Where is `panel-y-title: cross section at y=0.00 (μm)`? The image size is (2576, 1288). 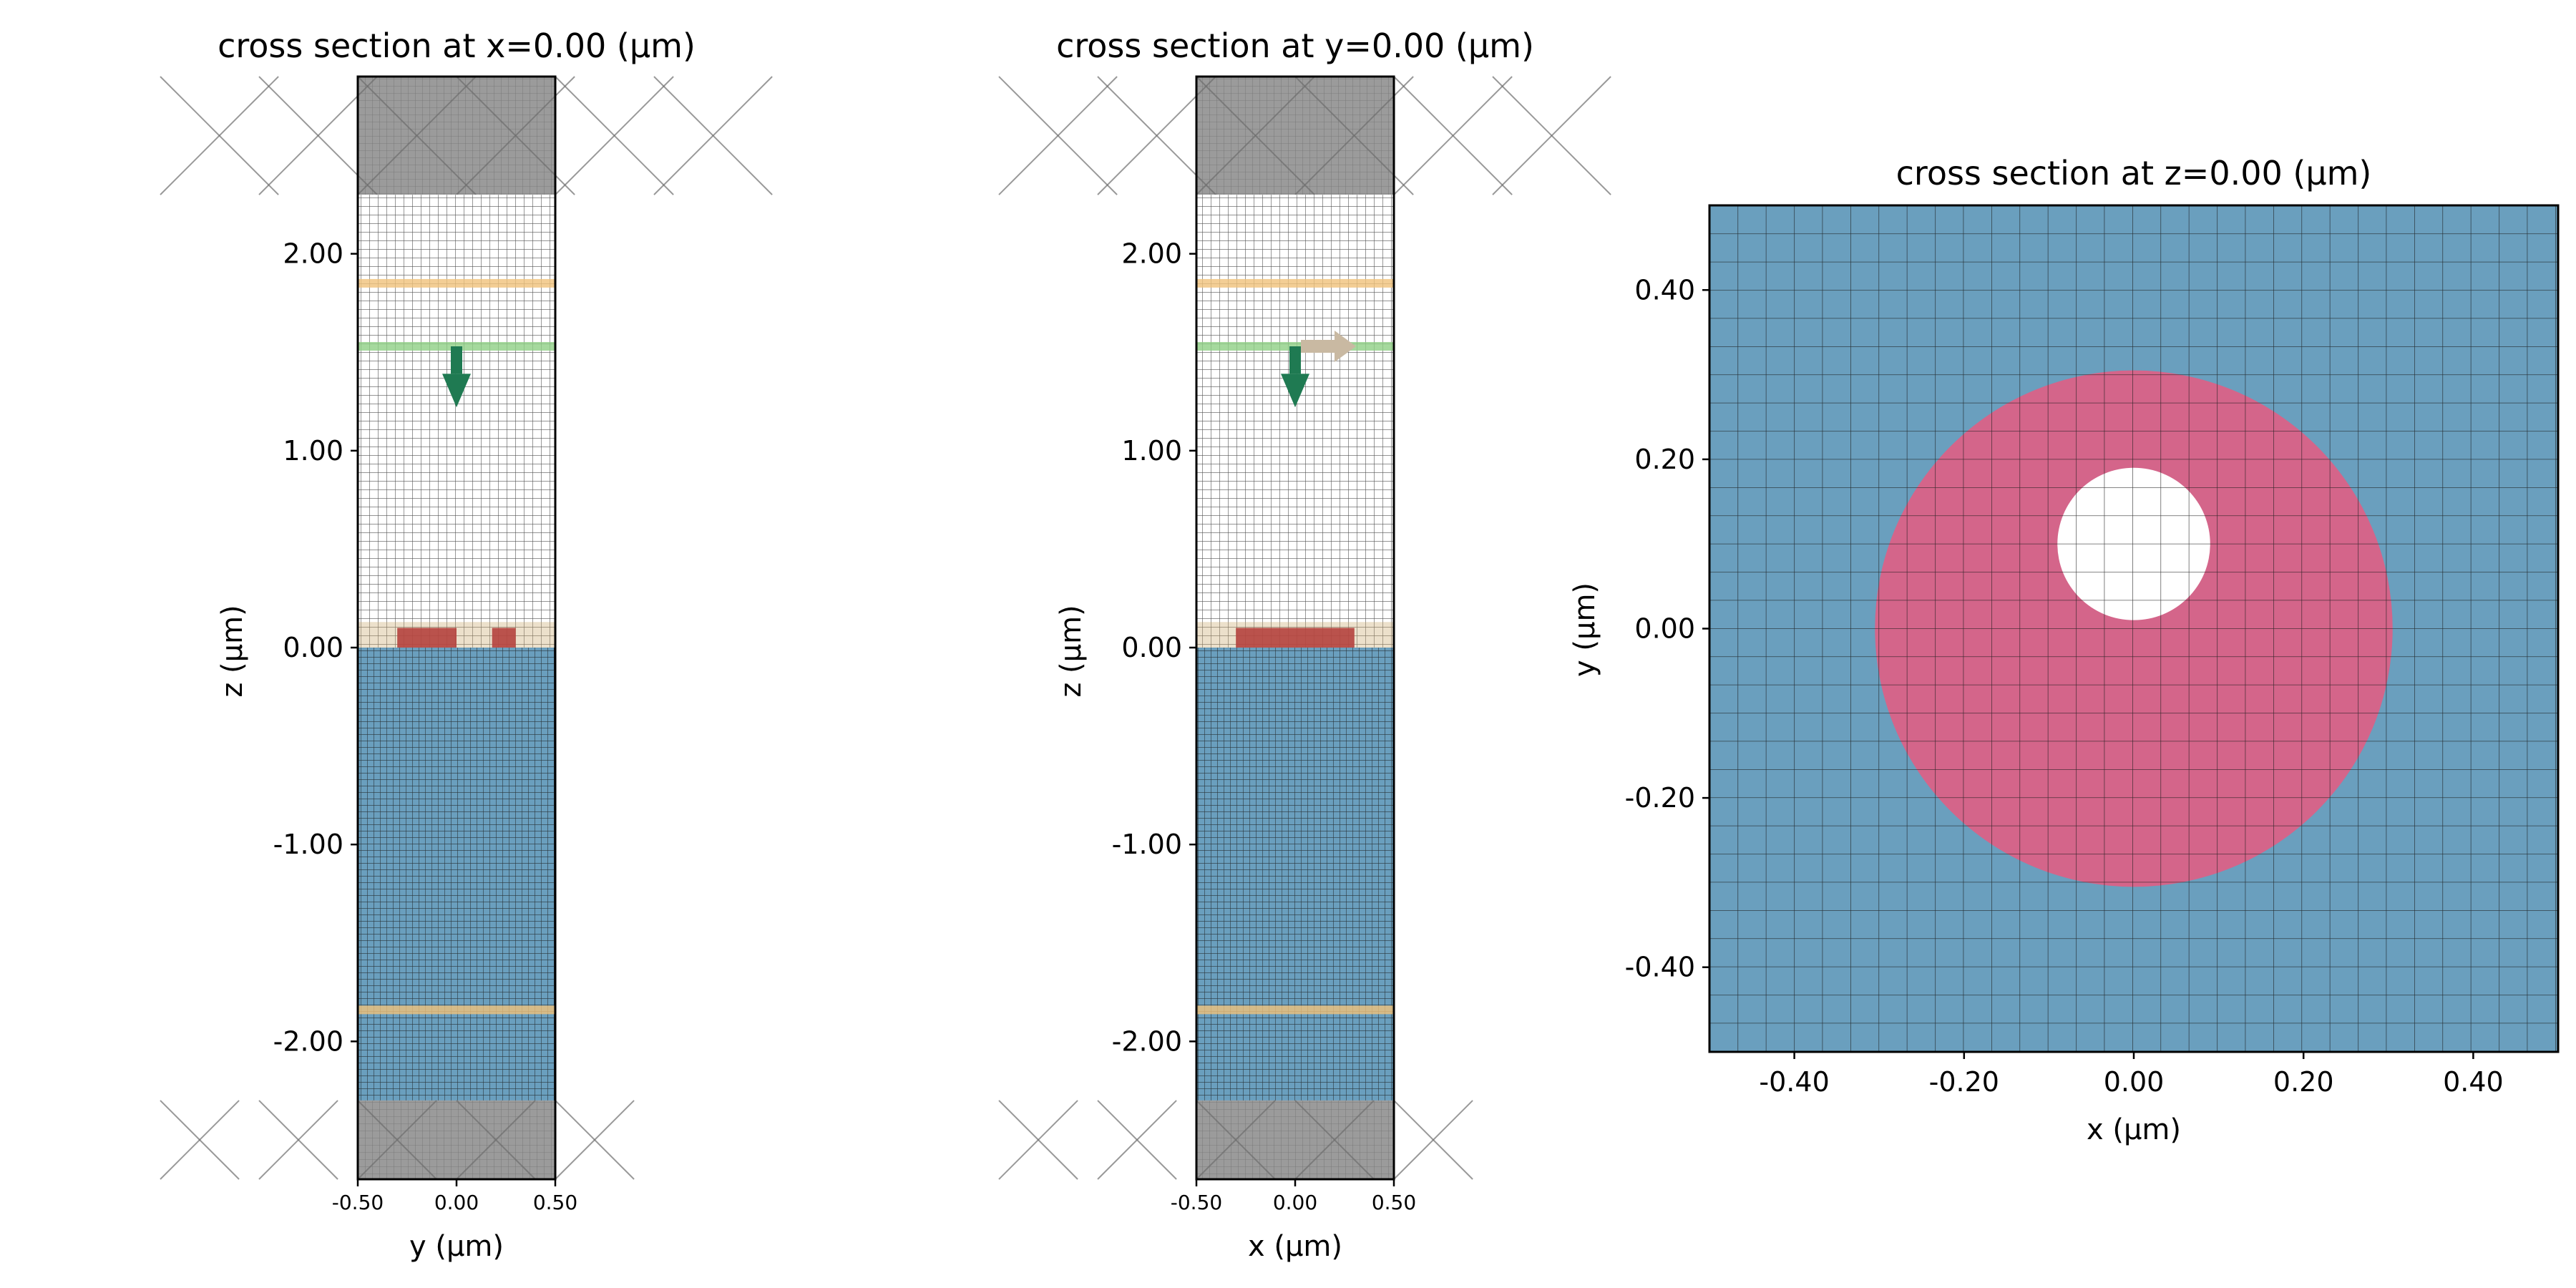 panel-y-title: cross section at y=0.00 (μm) is located at coordinates (1295, 45).